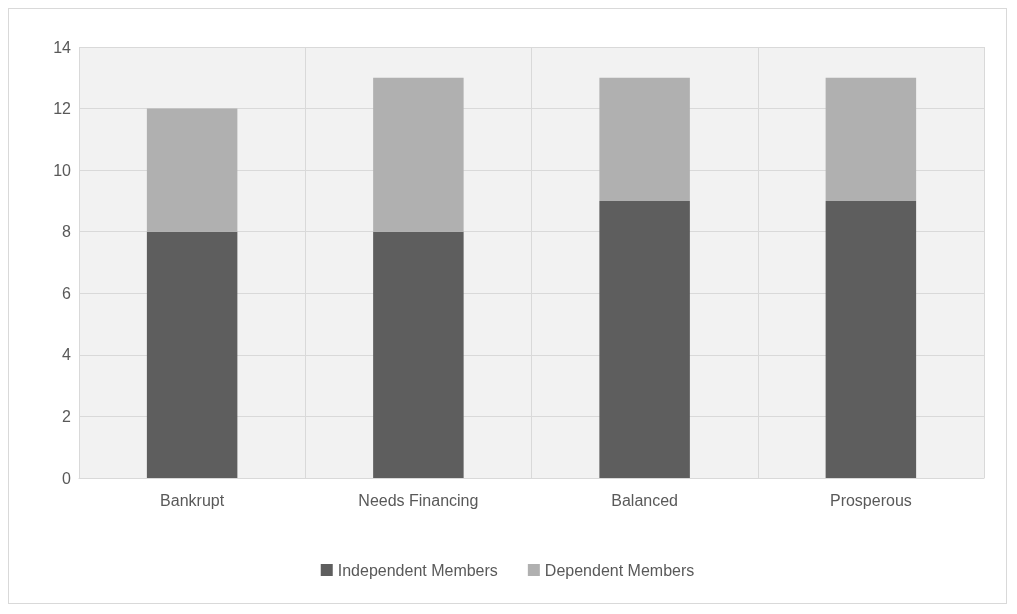  What do you see at coordinates (67, 416) in the screenshot?
I see `y-tick-label: 2` at bounding box center [67, 416].